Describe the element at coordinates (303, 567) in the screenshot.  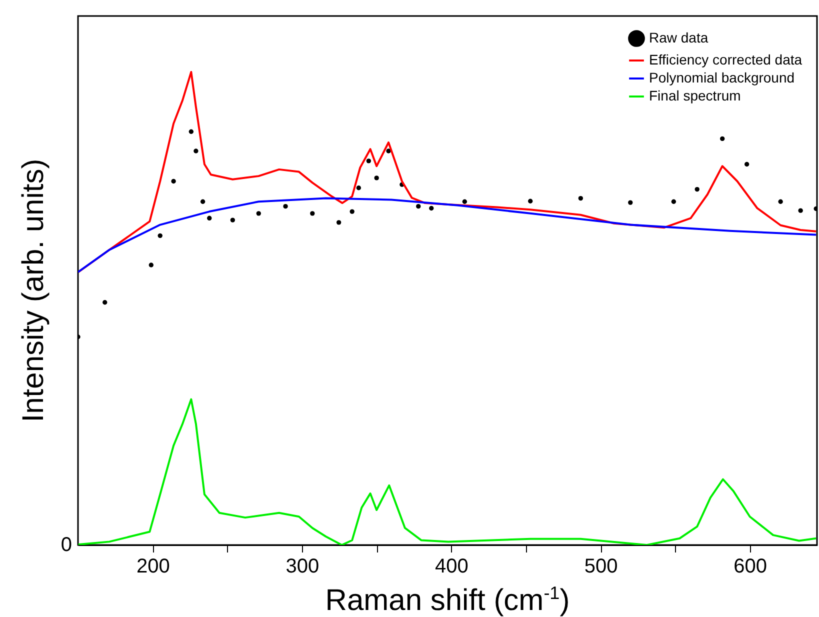
I see `x-tick-label: 300` at that location.